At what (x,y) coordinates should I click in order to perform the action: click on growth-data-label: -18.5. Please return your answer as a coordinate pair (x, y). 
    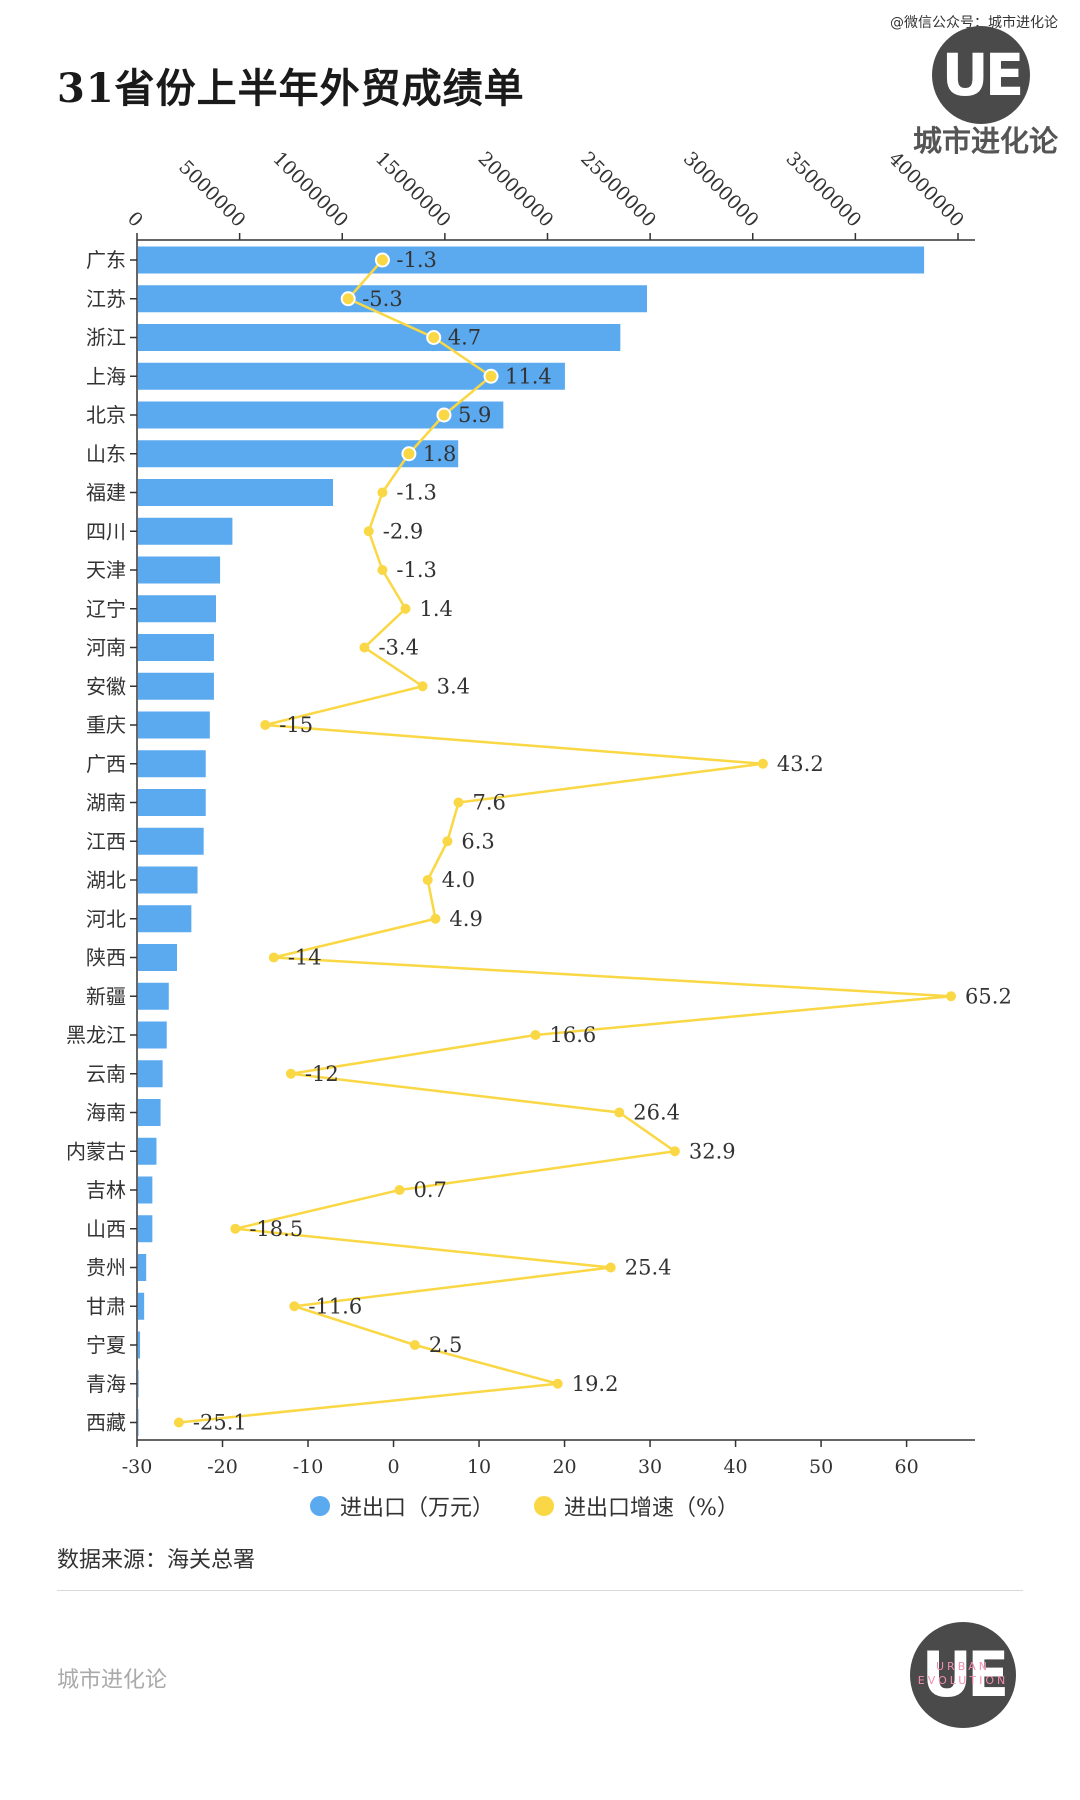
    Looking at the image, I should click on (276, 1229).